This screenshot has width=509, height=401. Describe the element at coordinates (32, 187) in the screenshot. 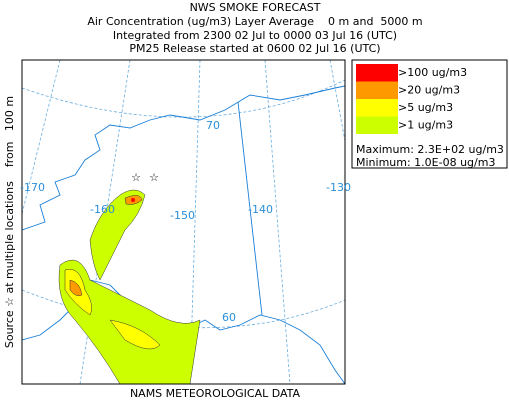

I see `longitude-label: -170` at that location.